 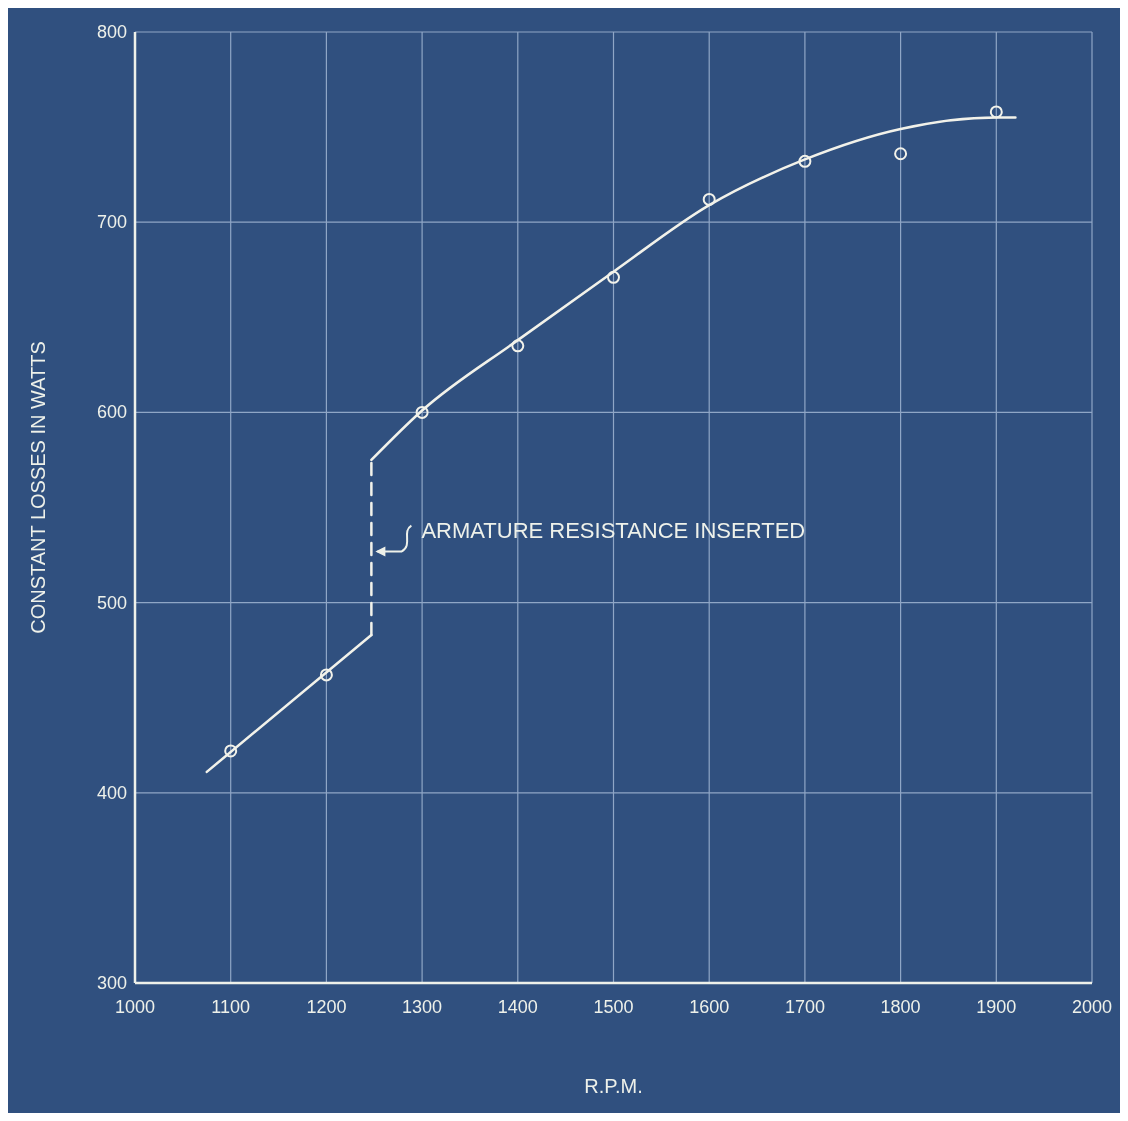 I want to click on y-tick-label: 600, so click(x=111, y=412).